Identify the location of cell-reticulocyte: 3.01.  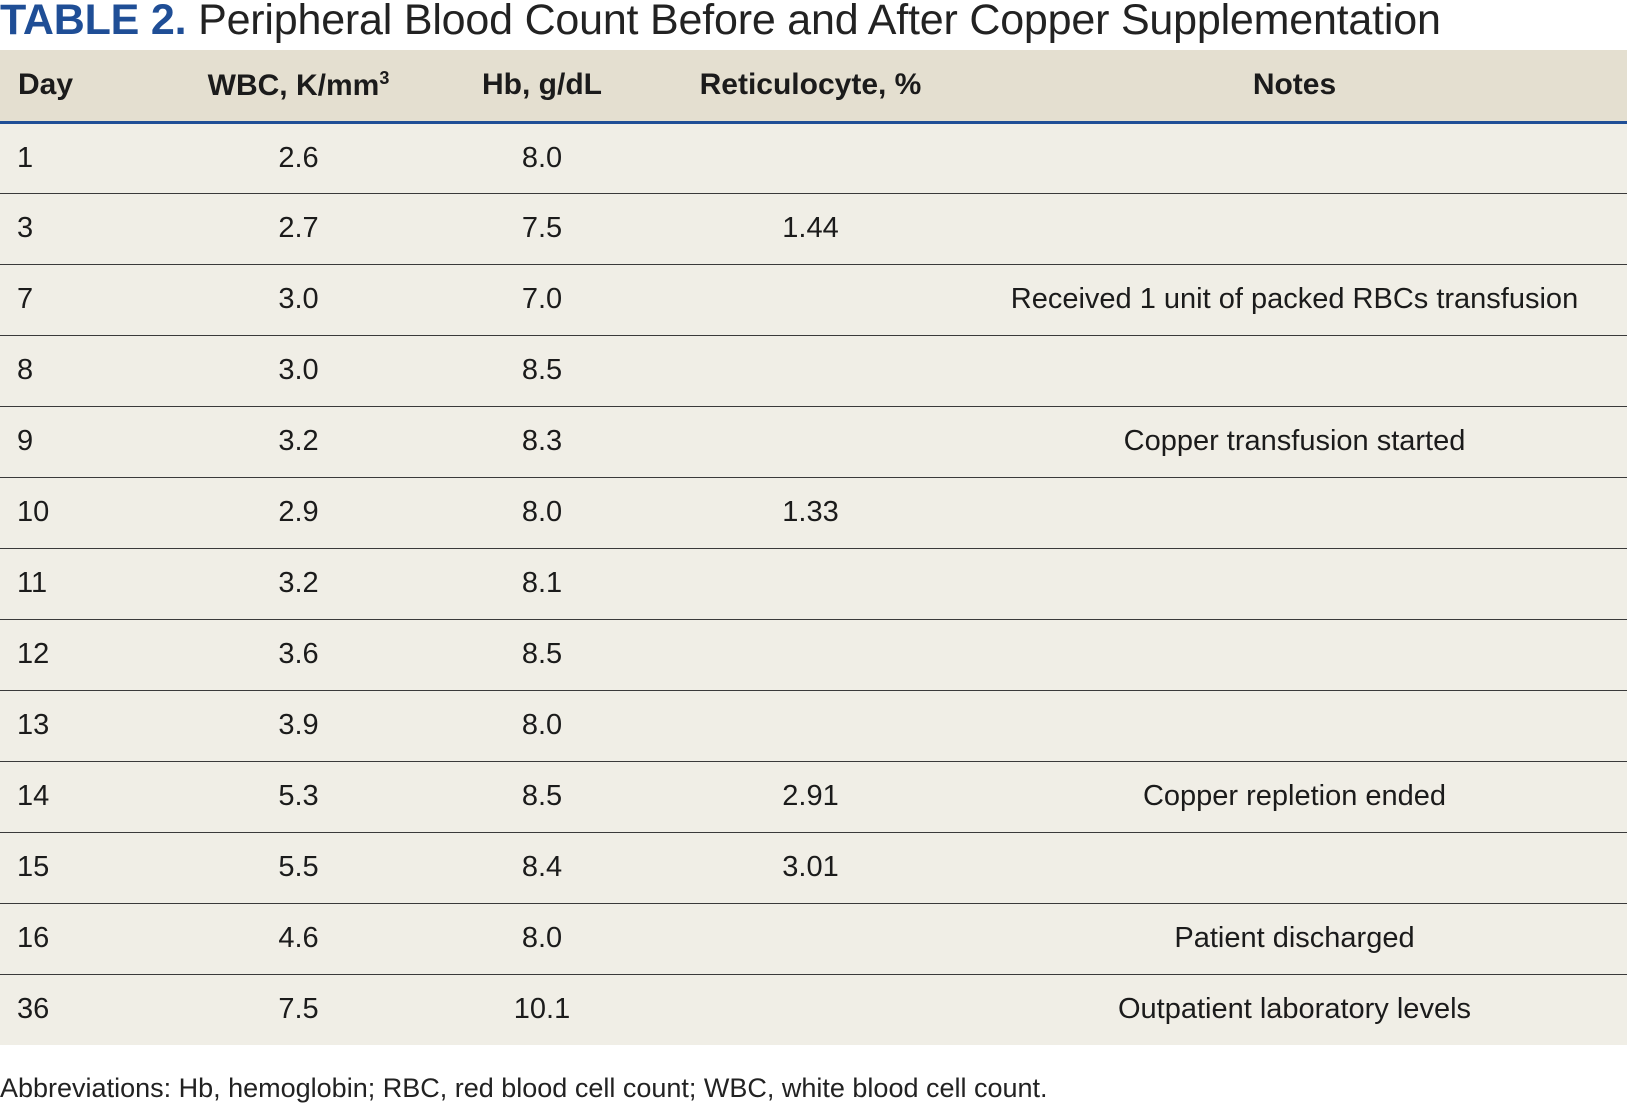
(810, 867).